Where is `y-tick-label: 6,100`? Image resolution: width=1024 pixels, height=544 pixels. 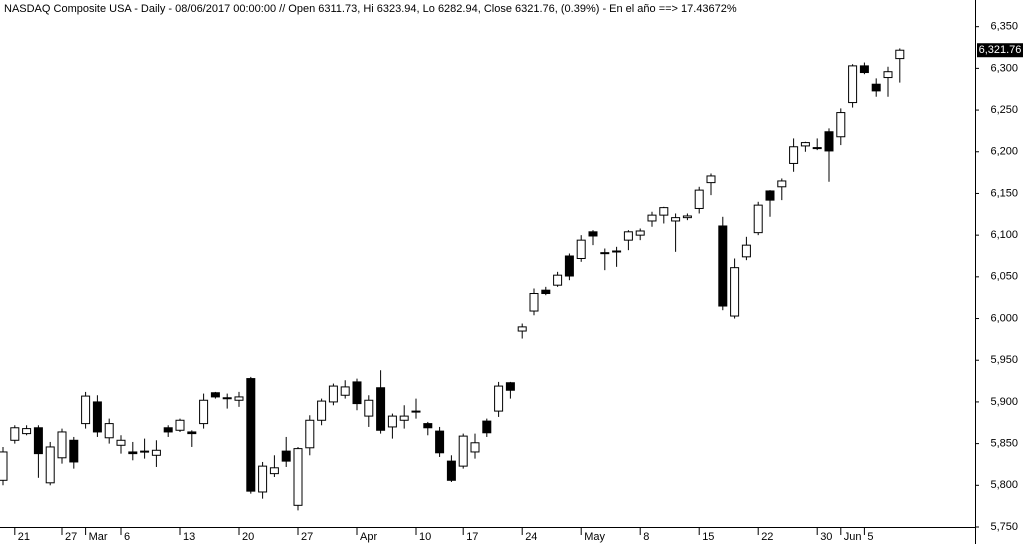 y-tick-label: 6,100 is located at coordinates (1004, 235).